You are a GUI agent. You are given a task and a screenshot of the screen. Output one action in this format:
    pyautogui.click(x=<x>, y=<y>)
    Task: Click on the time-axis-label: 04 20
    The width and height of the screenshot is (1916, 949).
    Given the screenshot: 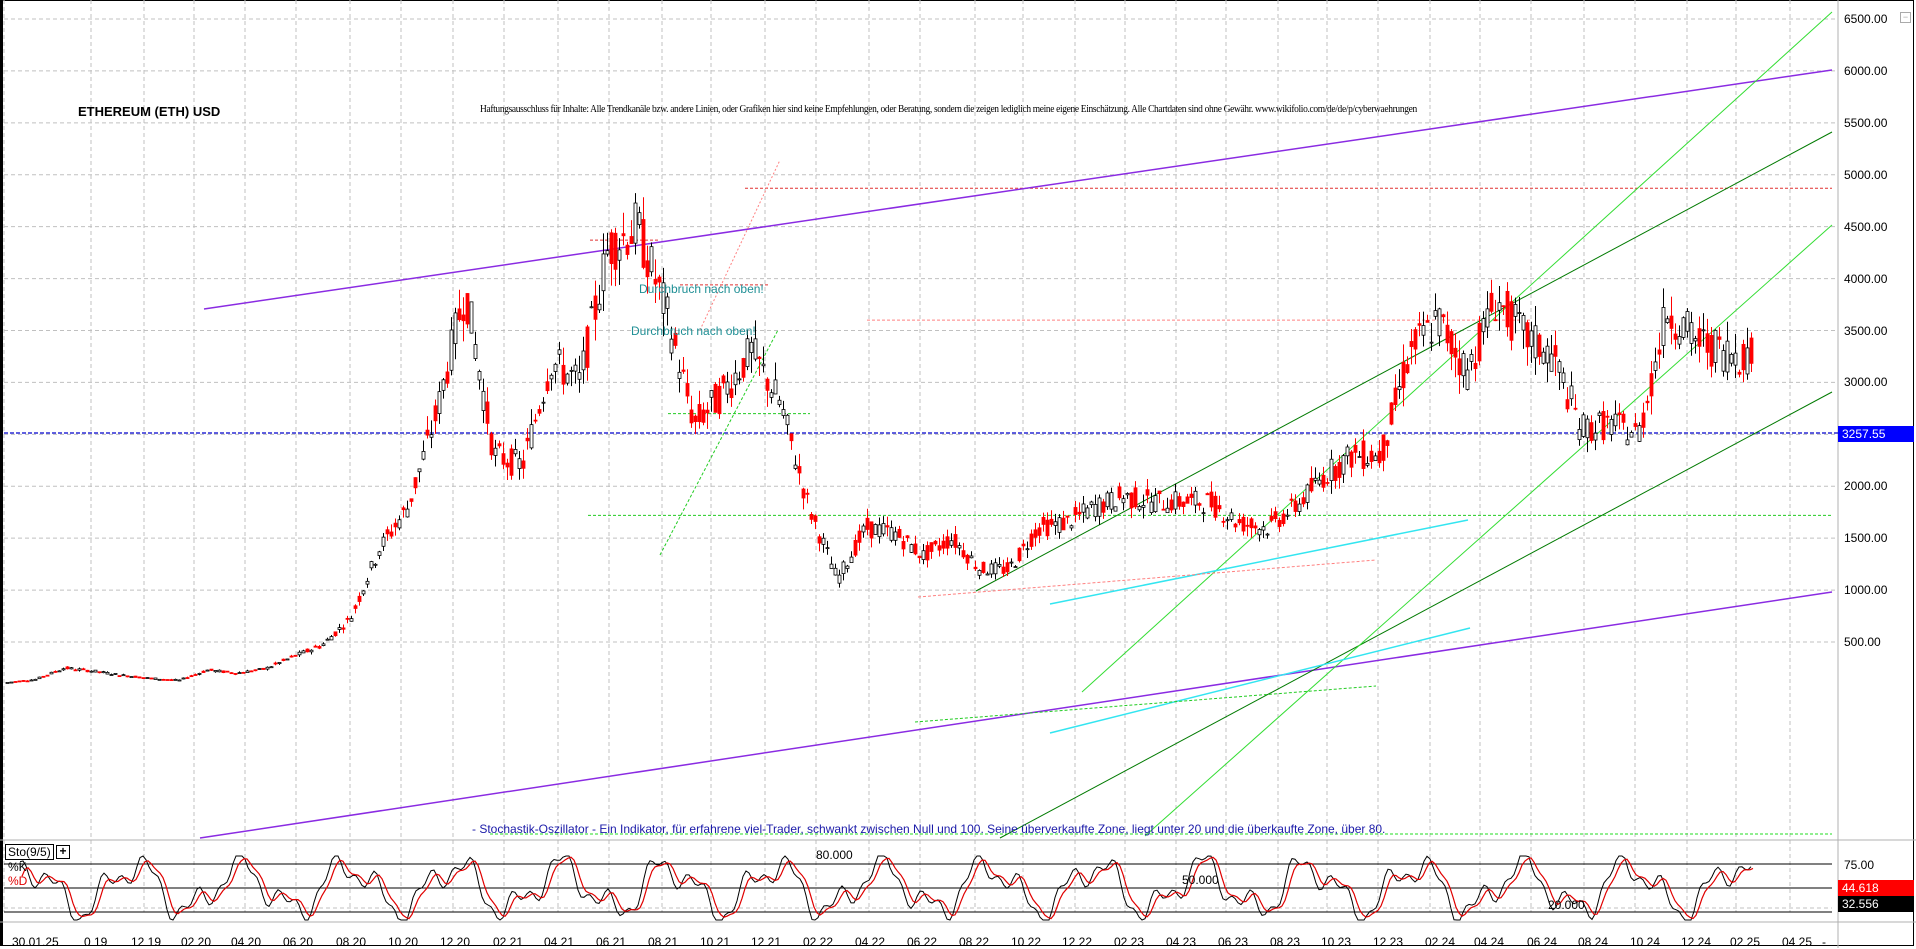 What is the action you would take?
    pyautogui.click(x=246, y=942)
    